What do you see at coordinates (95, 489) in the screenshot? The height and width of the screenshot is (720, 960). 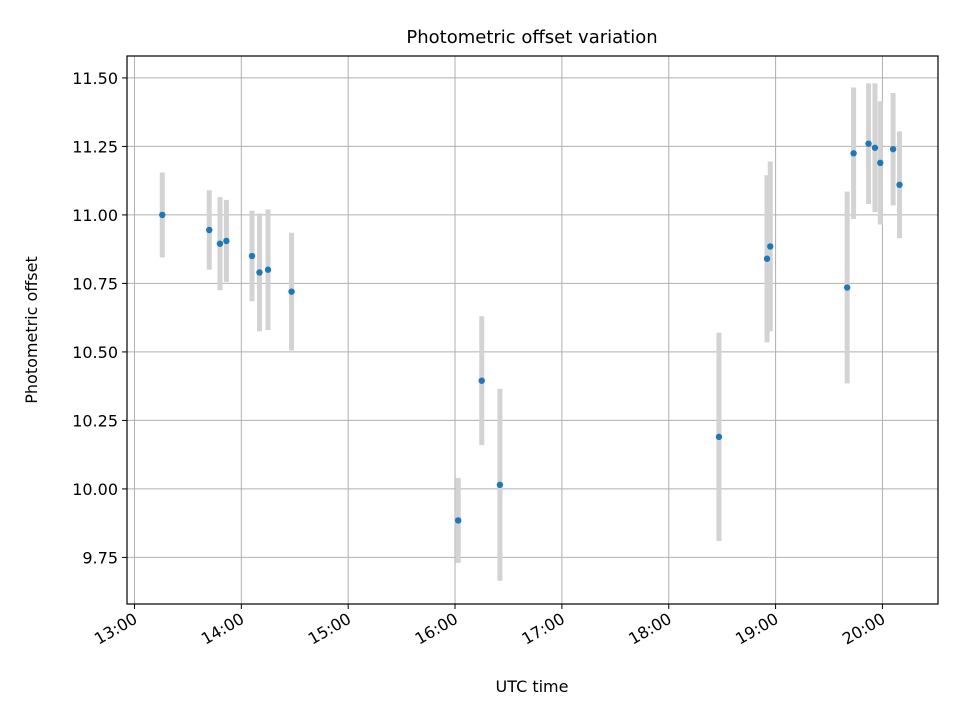 I see `y-tick-label: 10.00` at bounding box center [95, 489].